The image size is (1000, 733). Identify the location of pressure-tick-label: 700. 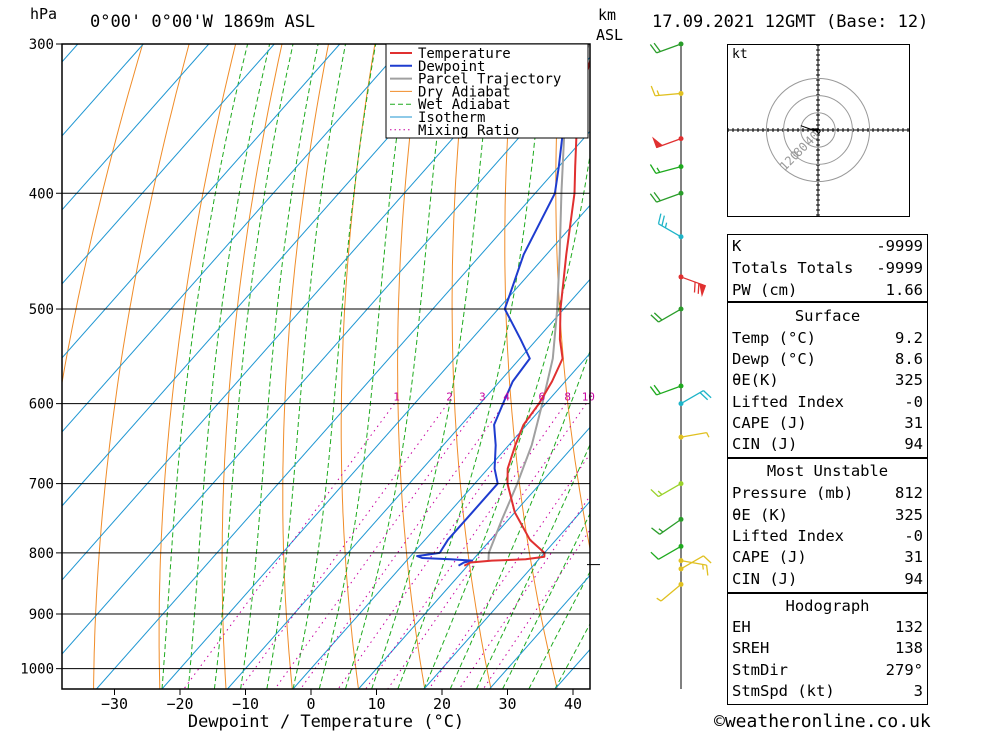
(41, 485).